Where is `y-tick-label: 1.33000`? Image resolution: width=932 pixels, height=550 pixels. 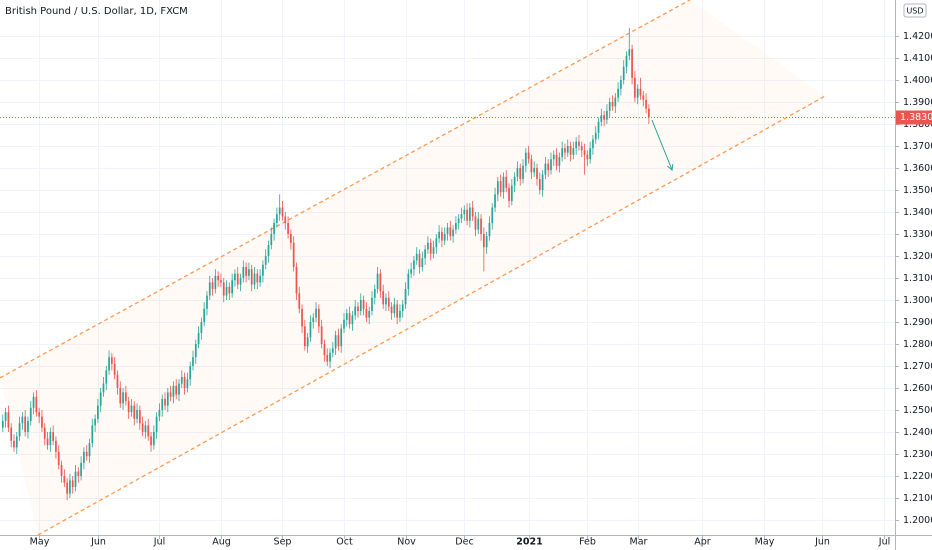 y-tick-label: 1.33000 is located at coordinates (917, 234).